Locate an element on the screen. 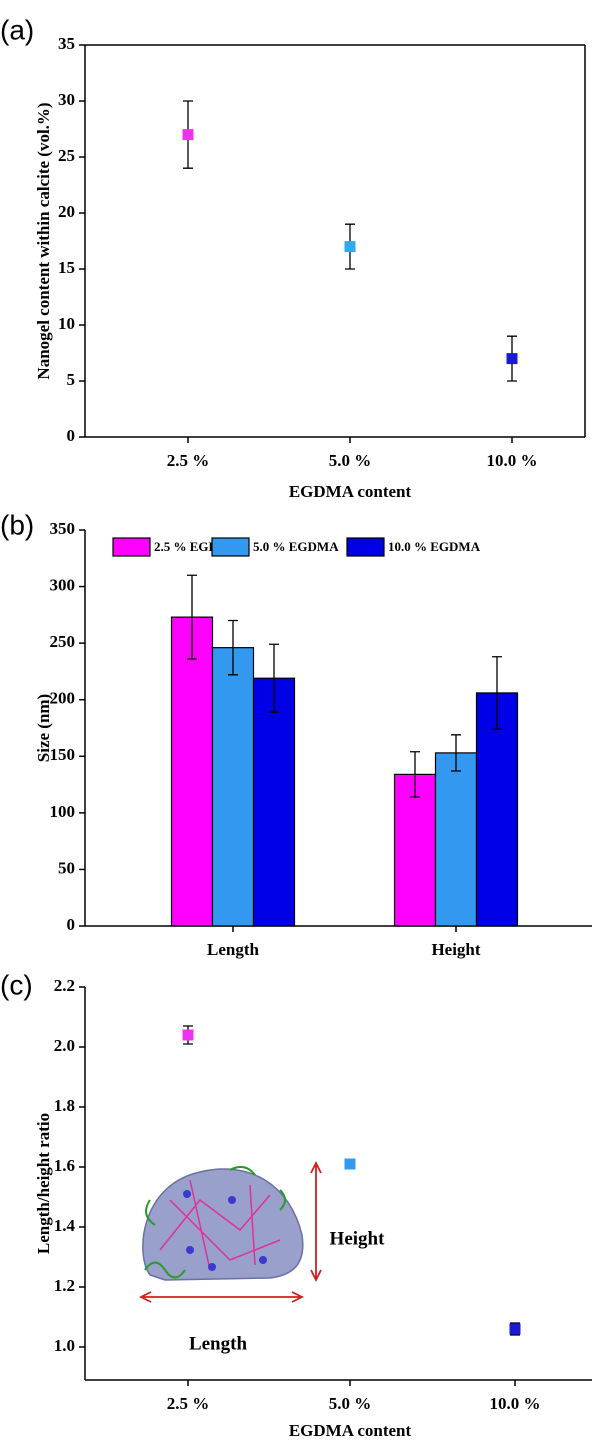  nanogel-shape is located at coordinates (223, 1224).